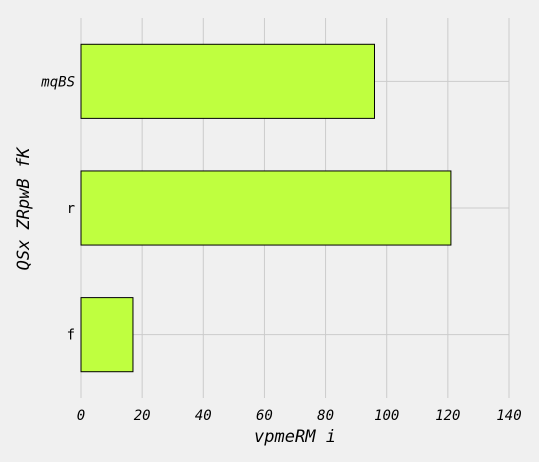 The height and width of the screenshot is (462, 539). What do you see at coordinates (508, 416) in the screenshot?
I see `x-tick-label: 140` at bounding box center [508, 416].